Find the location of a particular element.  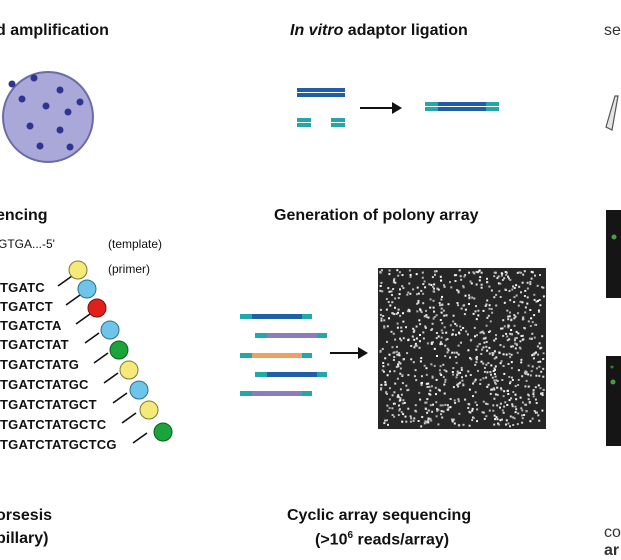

adaptor-ligation-icon is located at coordinates (398, 107).